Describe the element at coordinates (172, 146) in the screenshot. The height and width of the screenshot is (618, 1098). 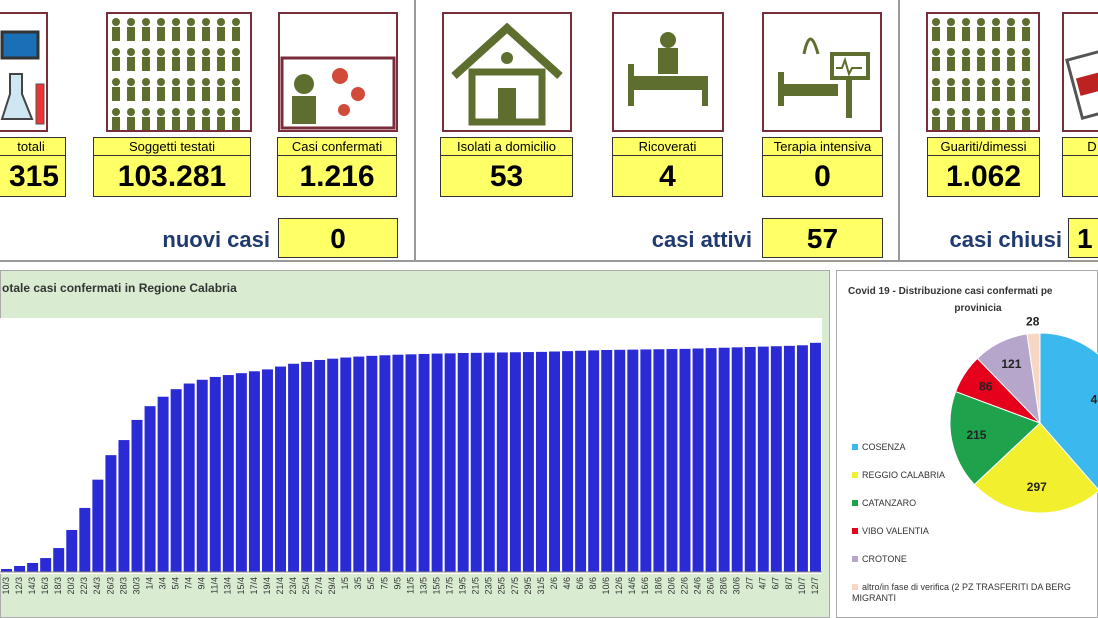
I see `card-label: Soggetti testati` at that location.